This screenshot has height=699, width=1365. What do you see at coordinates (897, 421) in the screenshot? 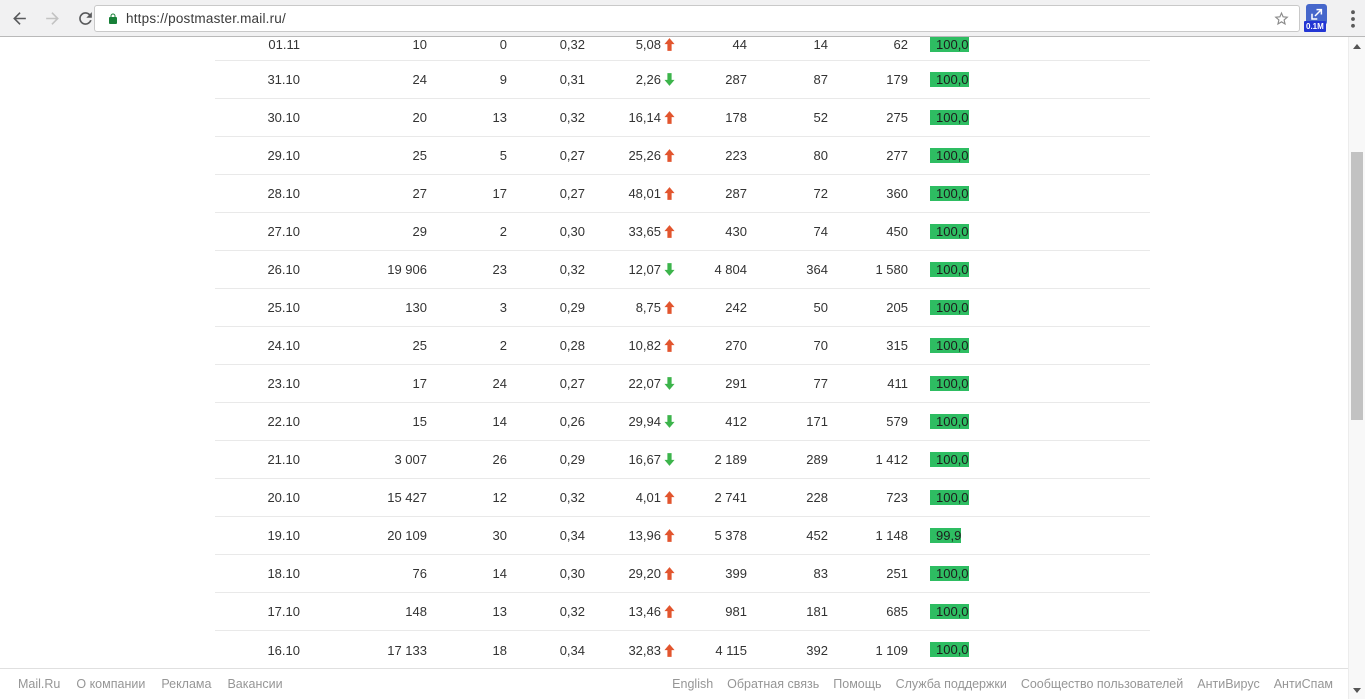
I see `reads-cell: 579` at bounding box center [897, 421].